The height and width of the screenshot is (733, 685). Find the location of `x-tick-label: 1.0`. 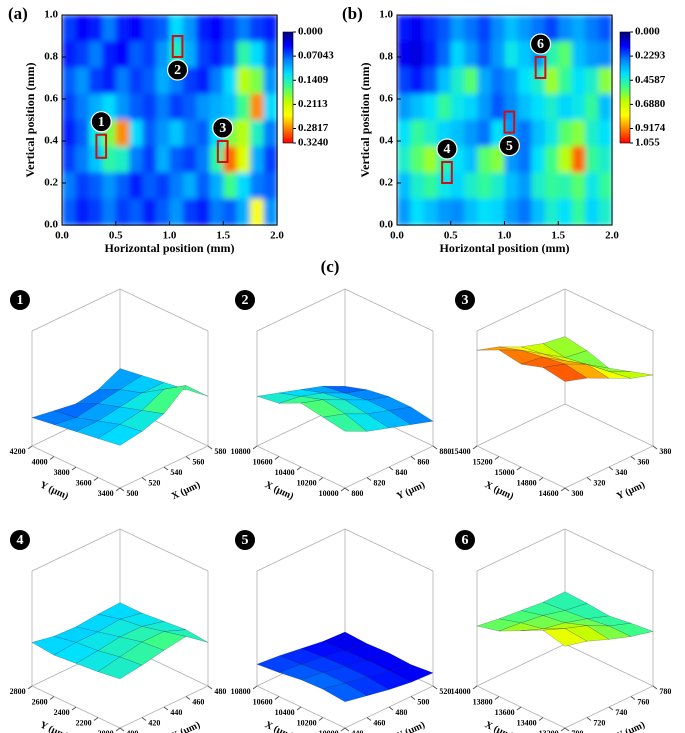

x-tick-label: 1.0 is located at coordinates (170, 236).